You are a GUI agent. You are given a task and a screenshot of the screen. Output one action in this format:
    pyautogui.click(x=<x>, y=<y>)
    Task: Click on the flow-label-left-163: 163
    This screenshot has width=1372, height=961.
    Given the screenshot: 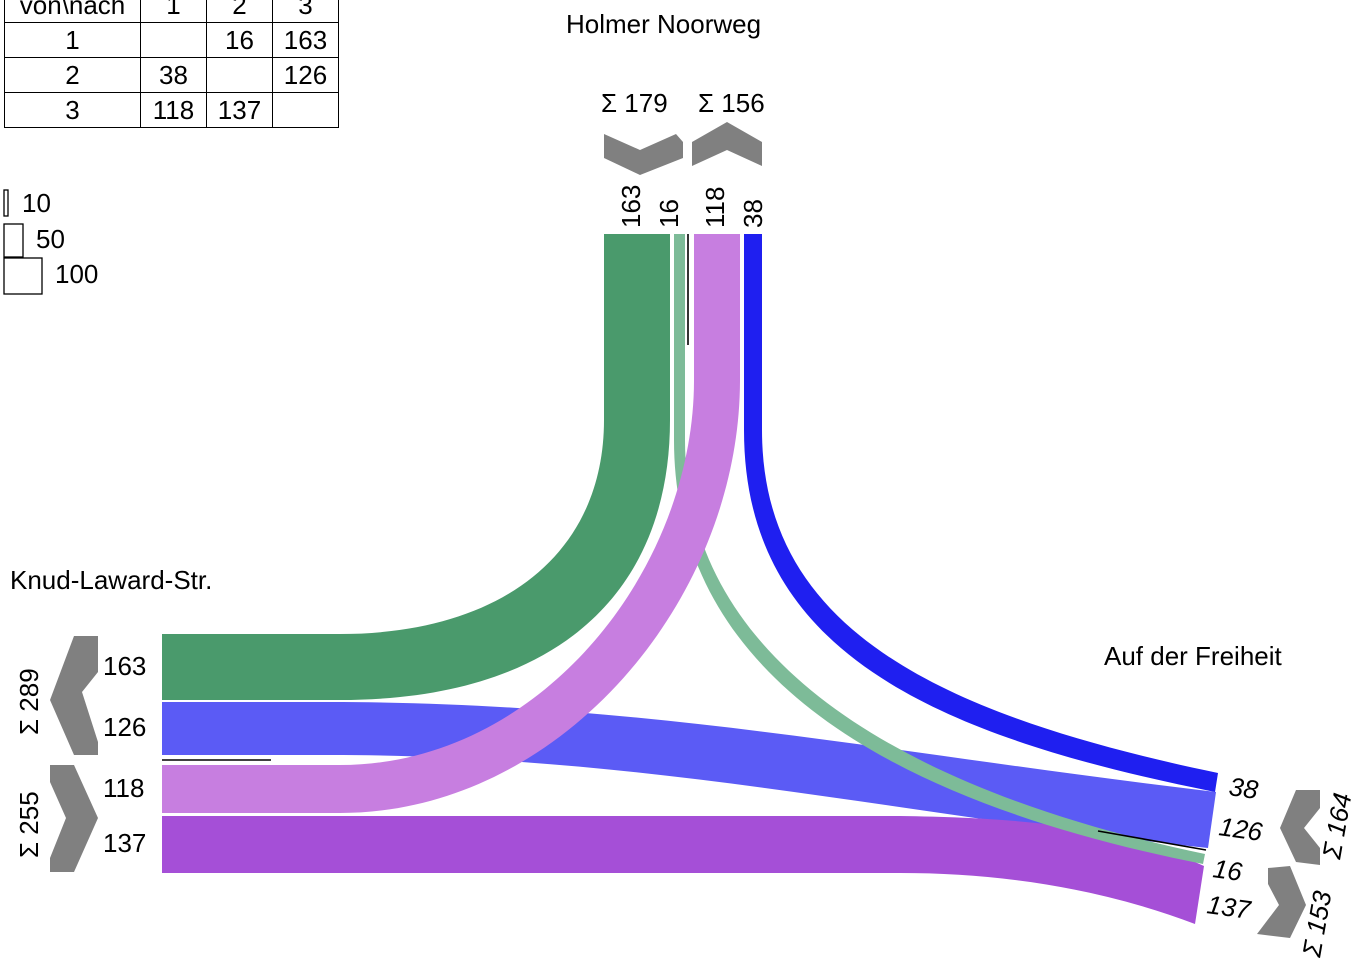 What is the action you would take?
    pyautogui.click(x=124, y=666)
    